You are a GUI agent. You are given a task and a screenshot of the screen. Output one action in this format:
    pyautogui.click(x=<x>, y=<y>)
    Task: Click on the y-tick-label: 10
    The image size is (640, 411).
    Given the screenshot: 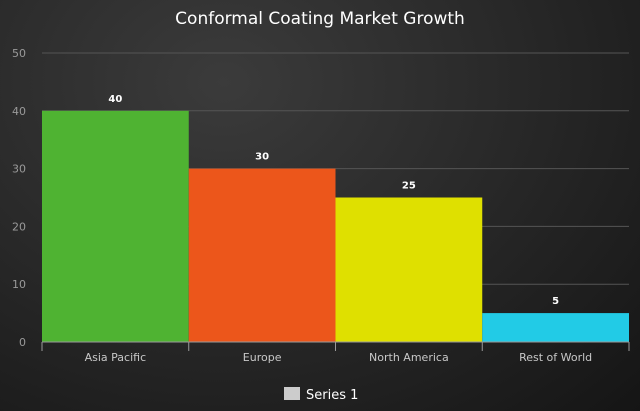 What is the action you would take?
    pyautogui.click(x=19, y=284)
    